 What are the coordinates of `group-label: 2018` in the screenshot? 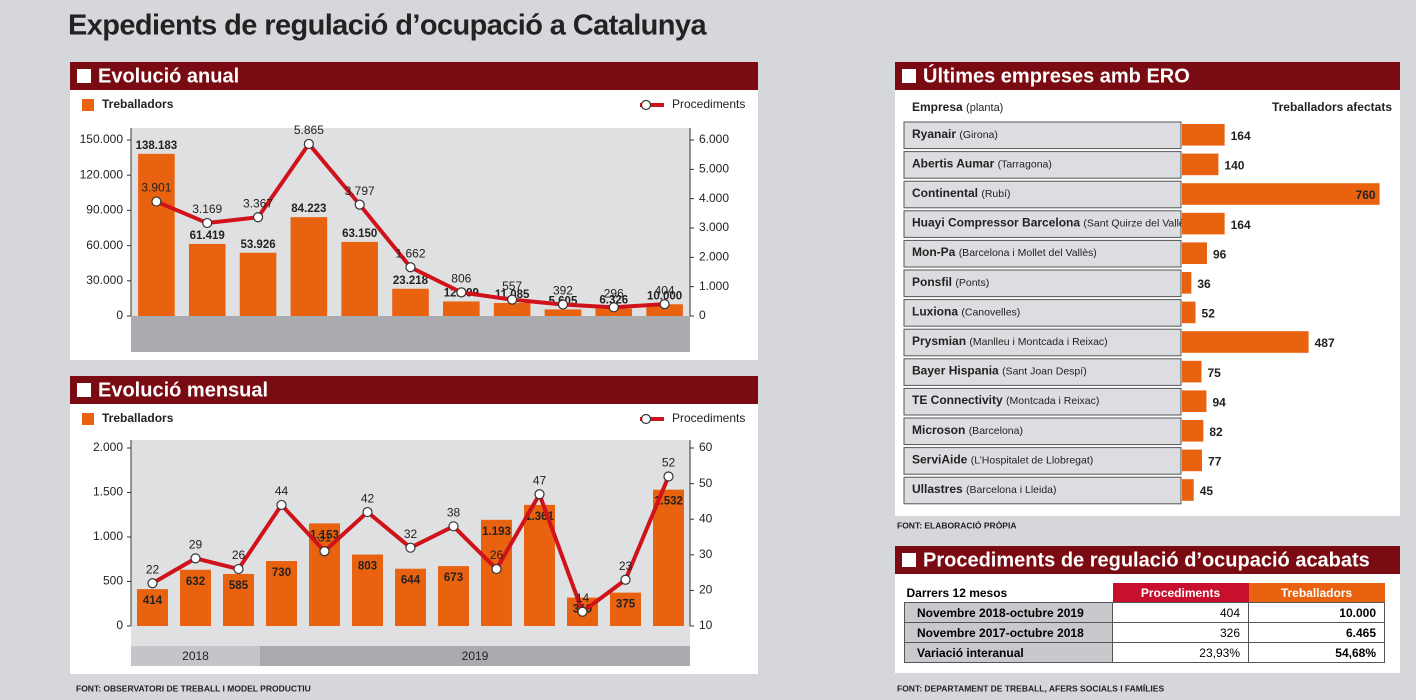 It's located at (195, 656).